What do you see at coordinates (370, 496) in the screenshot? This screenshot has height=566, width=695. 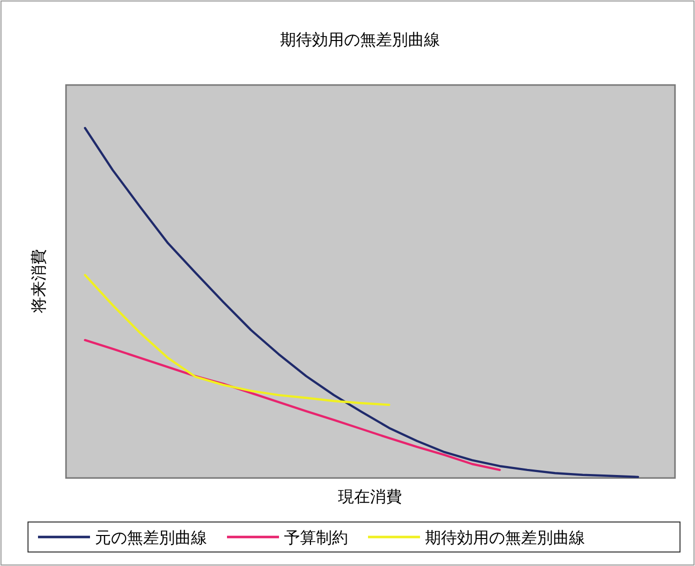 I see `x-axis-title: 現在消費` at bounding box center [370, 496].